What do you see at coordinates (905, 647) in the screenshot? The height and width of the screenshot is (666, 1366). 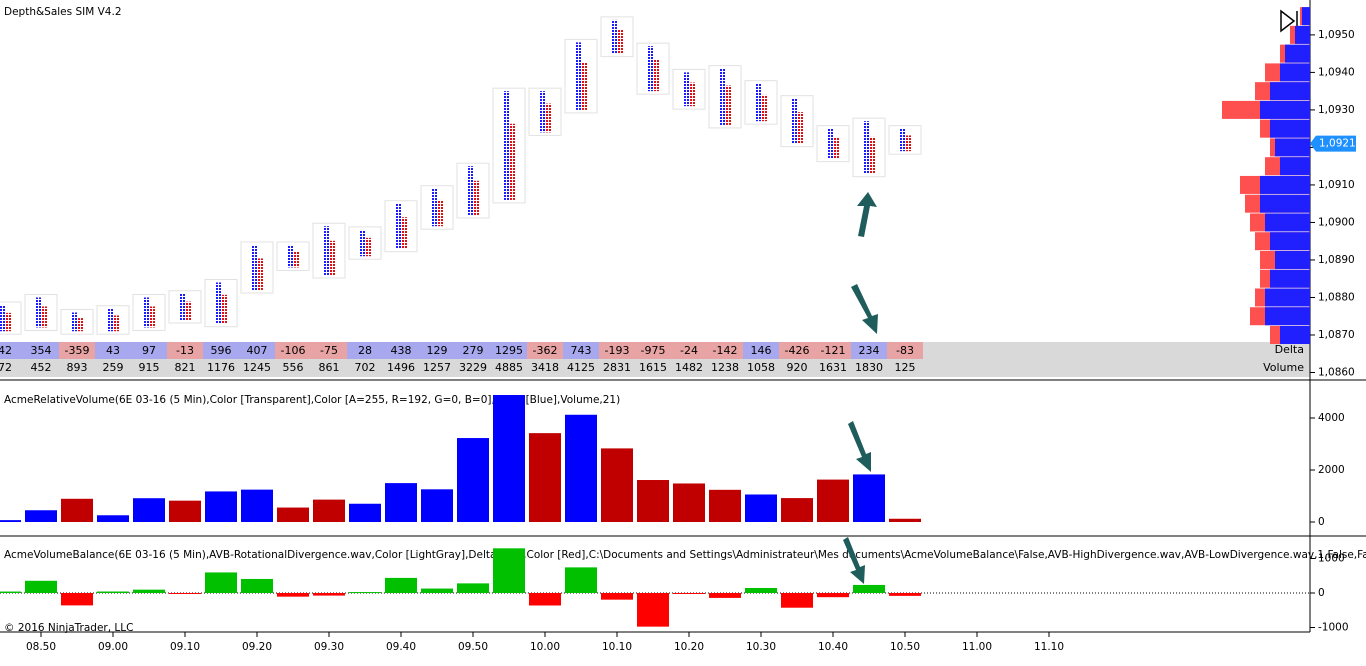 I see `x-tick-label: 10.50` at bounding box center [905, 647].